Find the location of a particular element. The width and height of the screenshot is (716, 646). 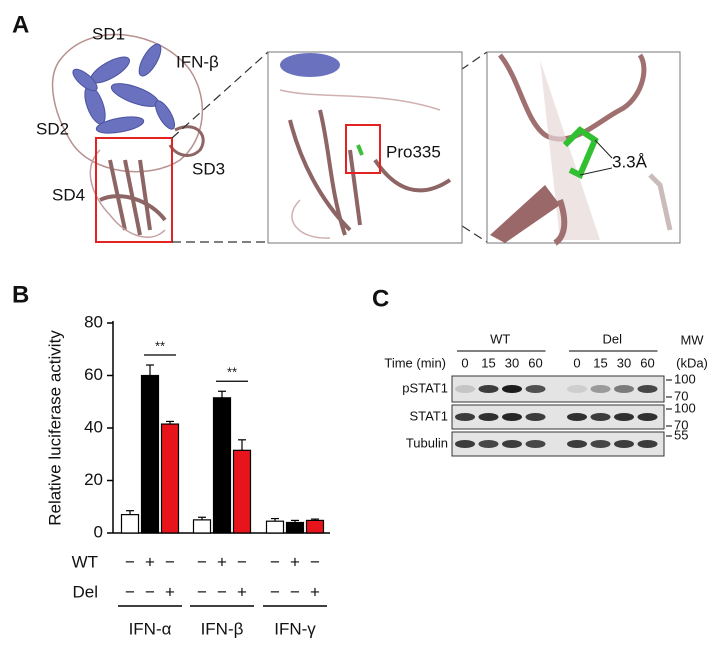

x-tick-label: IFN-β is located at coordinates (222, 628).